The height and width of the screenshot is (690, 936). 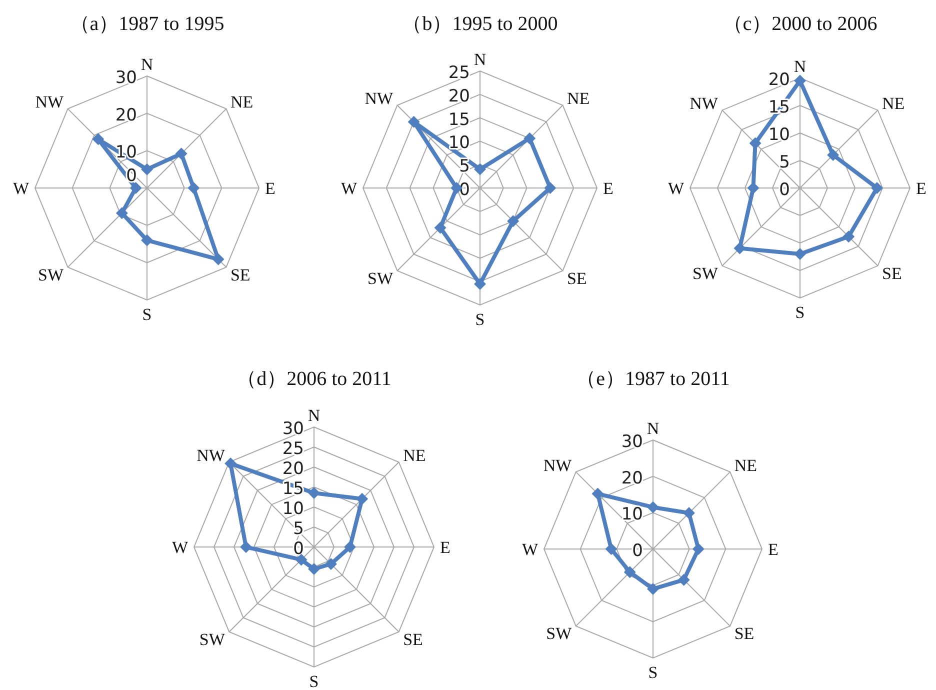 I want to click on chart-title: （c）2000 to 2006, so click(x=800, y=24).